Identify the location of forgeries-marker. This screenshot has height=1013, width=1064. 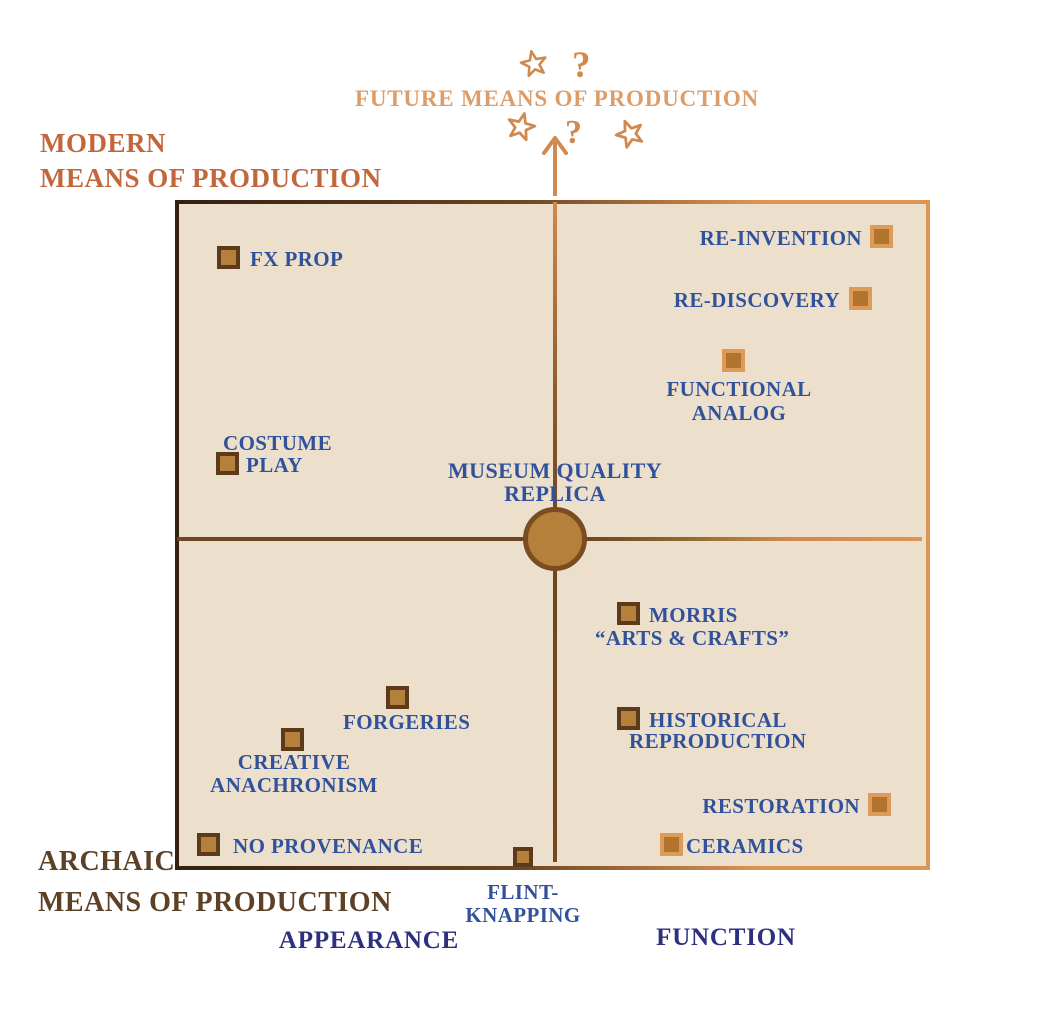
(397, 697).